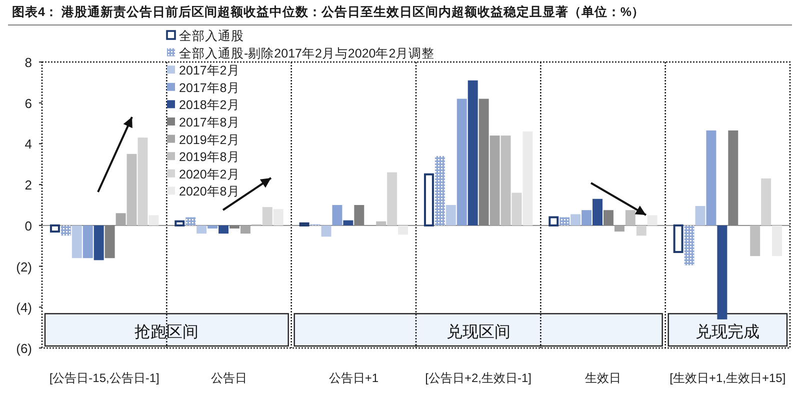 This screenshot has width=800, height=404. Describe the element at coordinates (24, 348) in the screenshot. I see `y-tick-label: (6)` at that location.